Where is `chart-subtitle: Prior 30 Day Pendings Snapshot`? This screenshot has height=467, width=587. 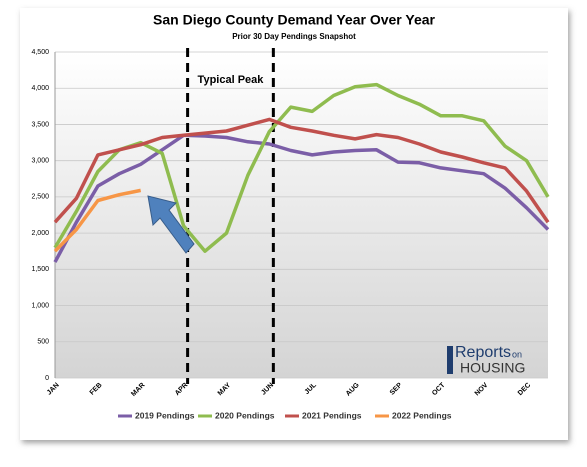 chart-subtitle: Prior 30 Day Pendings Snapshot is located at coordinates (294, 36).